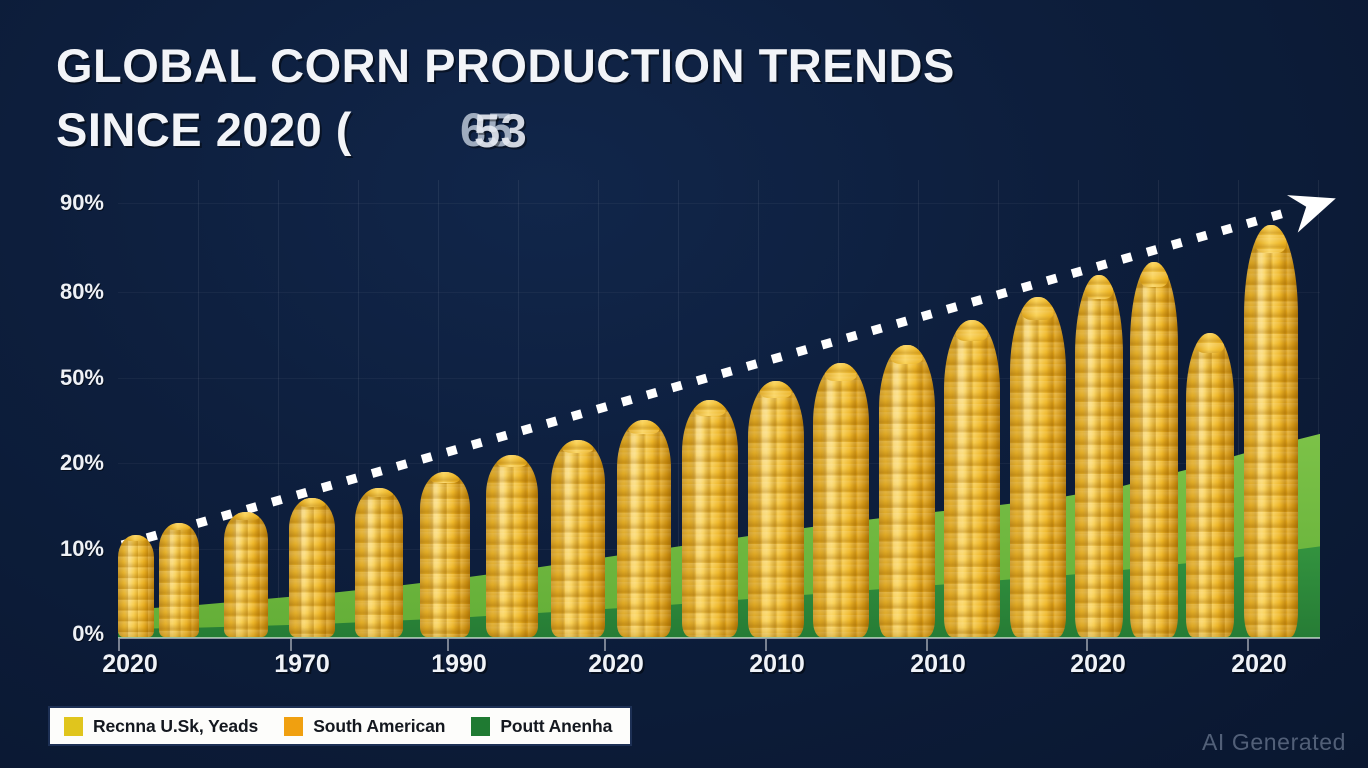 This screenshot has height=768, width=1368. What do you see at coordinates (176, 725) in the screenshot?
I see `legend-item-label: Recnna U.Sk, Yeads` at bounding box center [176, 725].